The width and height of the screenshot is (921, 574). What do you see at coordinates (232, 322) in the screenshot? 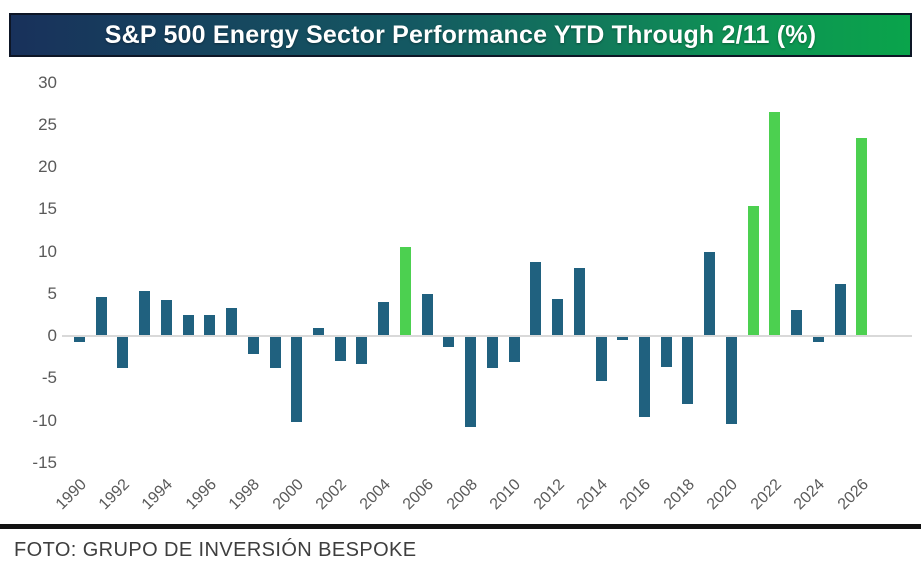
I see `bar-1997` at bounding box center [232, 322].